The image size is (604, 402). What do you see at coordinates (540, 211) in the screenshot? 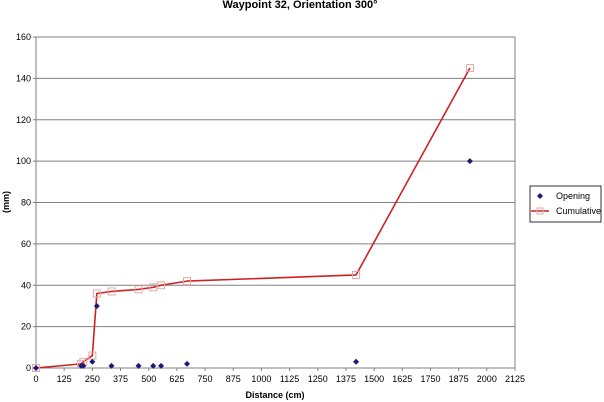
I see `legend-cumulative-marker` at bounding box center [540, 211].